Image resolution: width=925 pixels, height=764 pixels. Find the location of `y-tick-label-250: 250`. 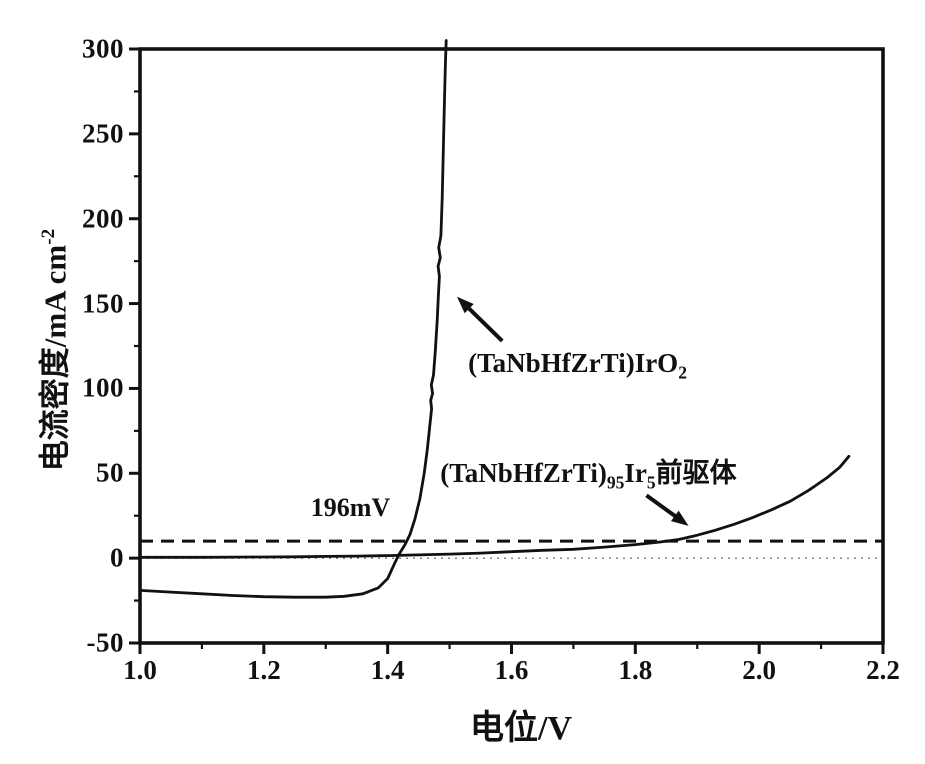

y-tick-label-250: 250 is located at coordinates (103, 133).